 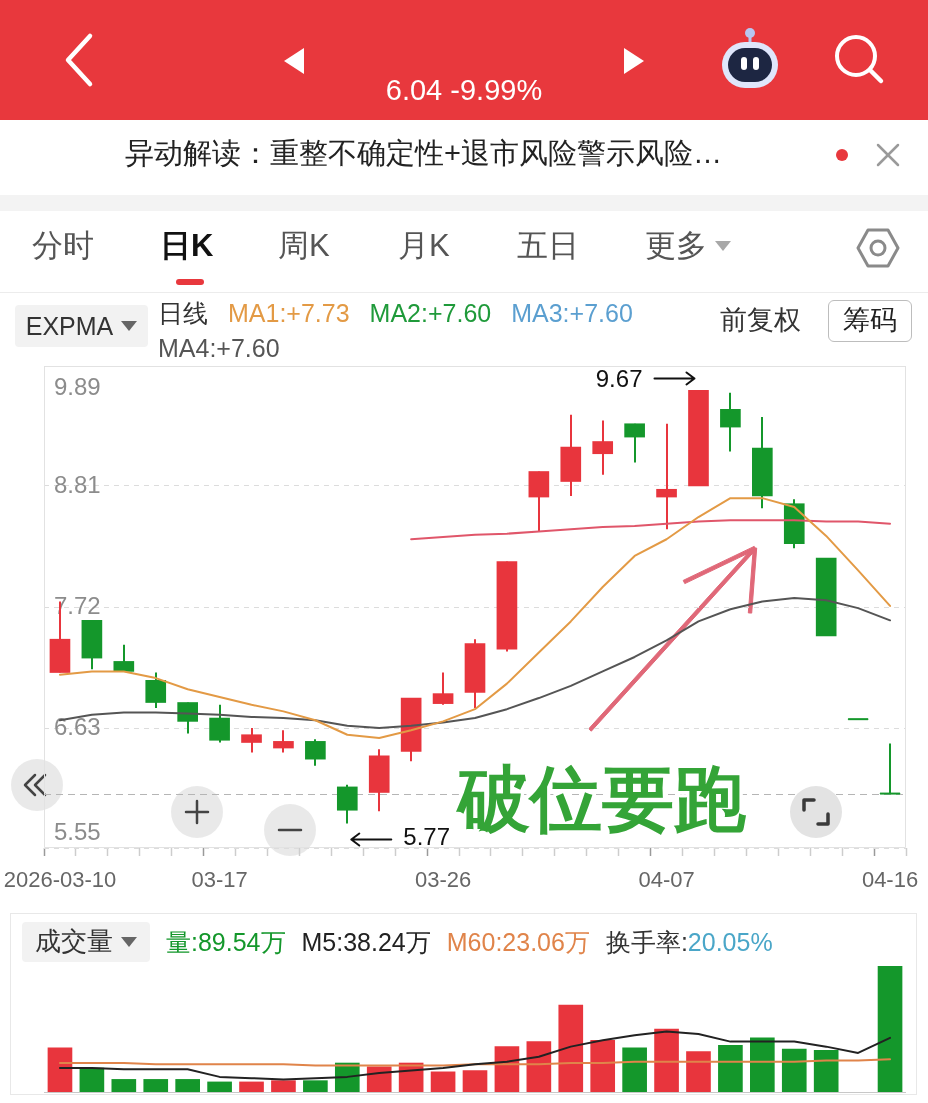 What do you see at coordinates (430, 313) in the screenshot?
I see `legend-label: MA2:+7.60` at bounding box center [430, 313].